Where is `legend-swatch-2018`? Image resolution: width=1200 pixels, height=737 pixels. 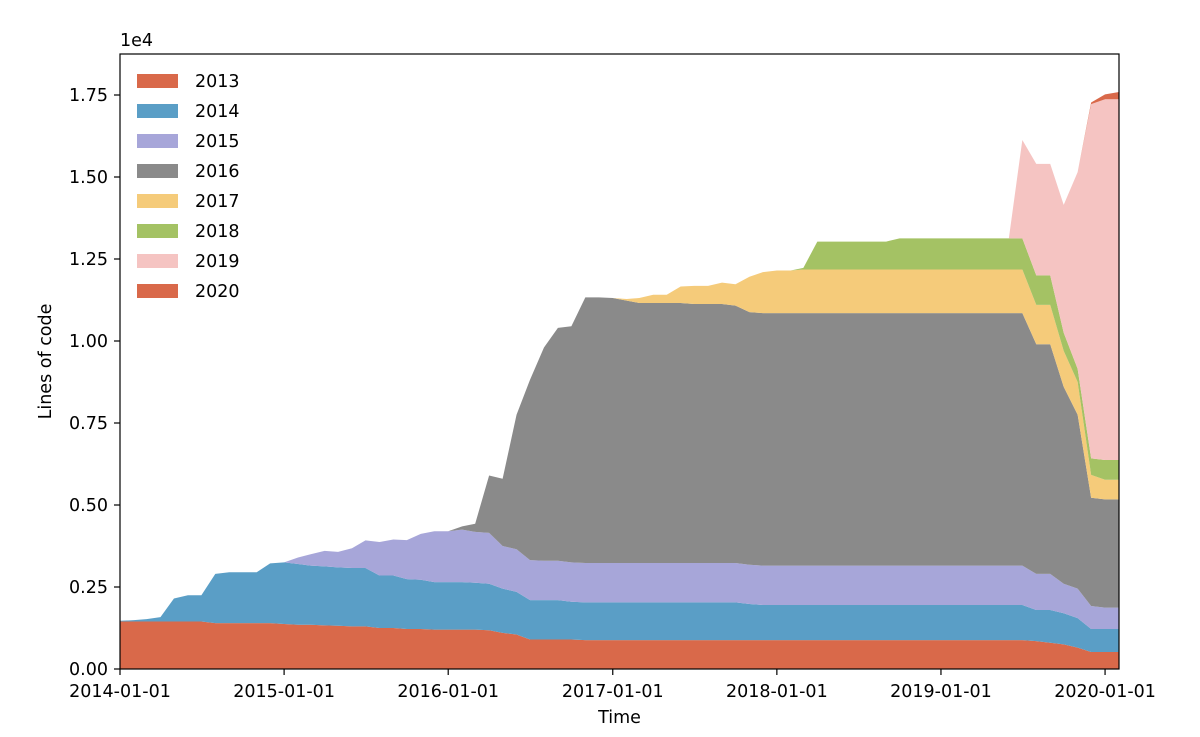
legend-swatch-2018 is located at coordinates (157, 231).